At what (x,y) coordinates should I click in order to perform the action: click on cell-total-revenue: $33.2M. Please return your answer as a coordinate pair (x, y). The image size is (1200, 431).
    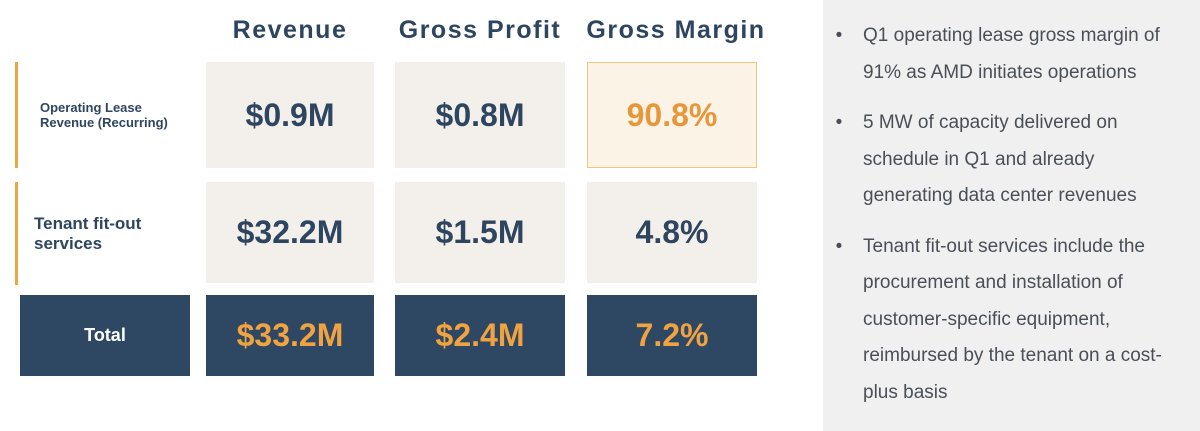
    Looking at the image, I should click on (290, 335).